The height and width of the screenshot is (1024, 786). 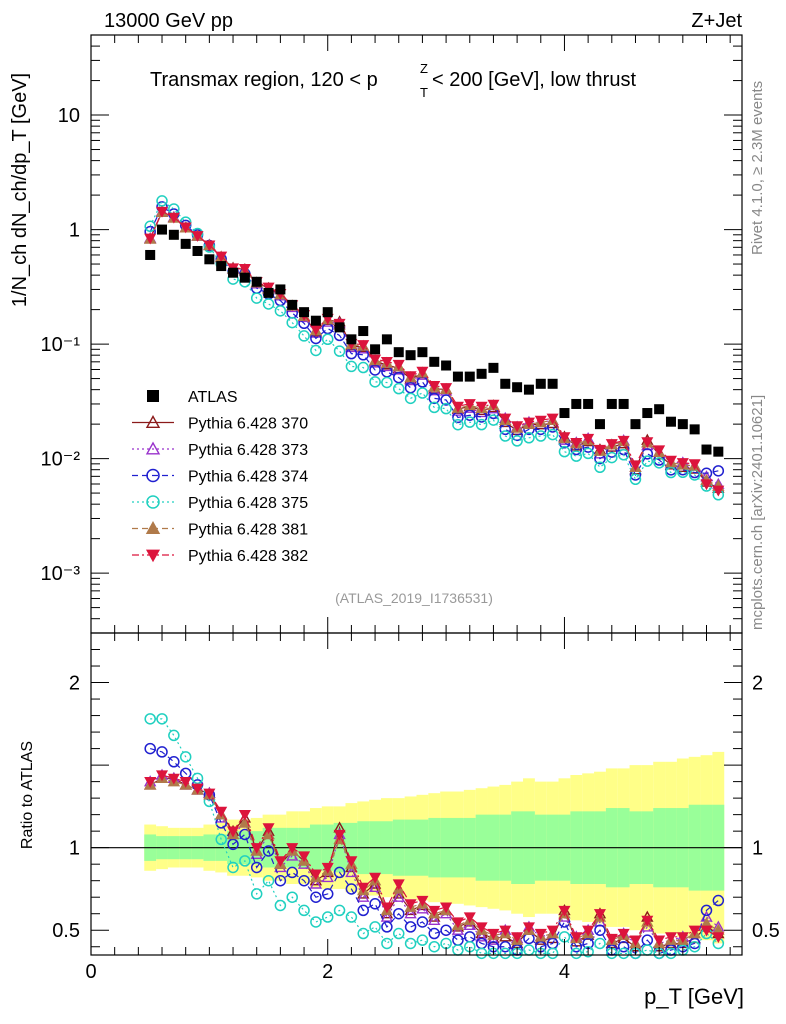 I want to click on process-label: Z+Jet, so click(x=716, y=21).